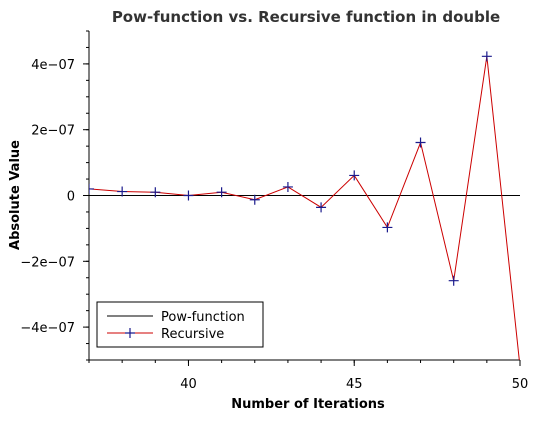  What do you see at coordinates (15, 195) in the screenshot?
I see `y-axis-label: Absolute Value` at bounding box center [15, 195].